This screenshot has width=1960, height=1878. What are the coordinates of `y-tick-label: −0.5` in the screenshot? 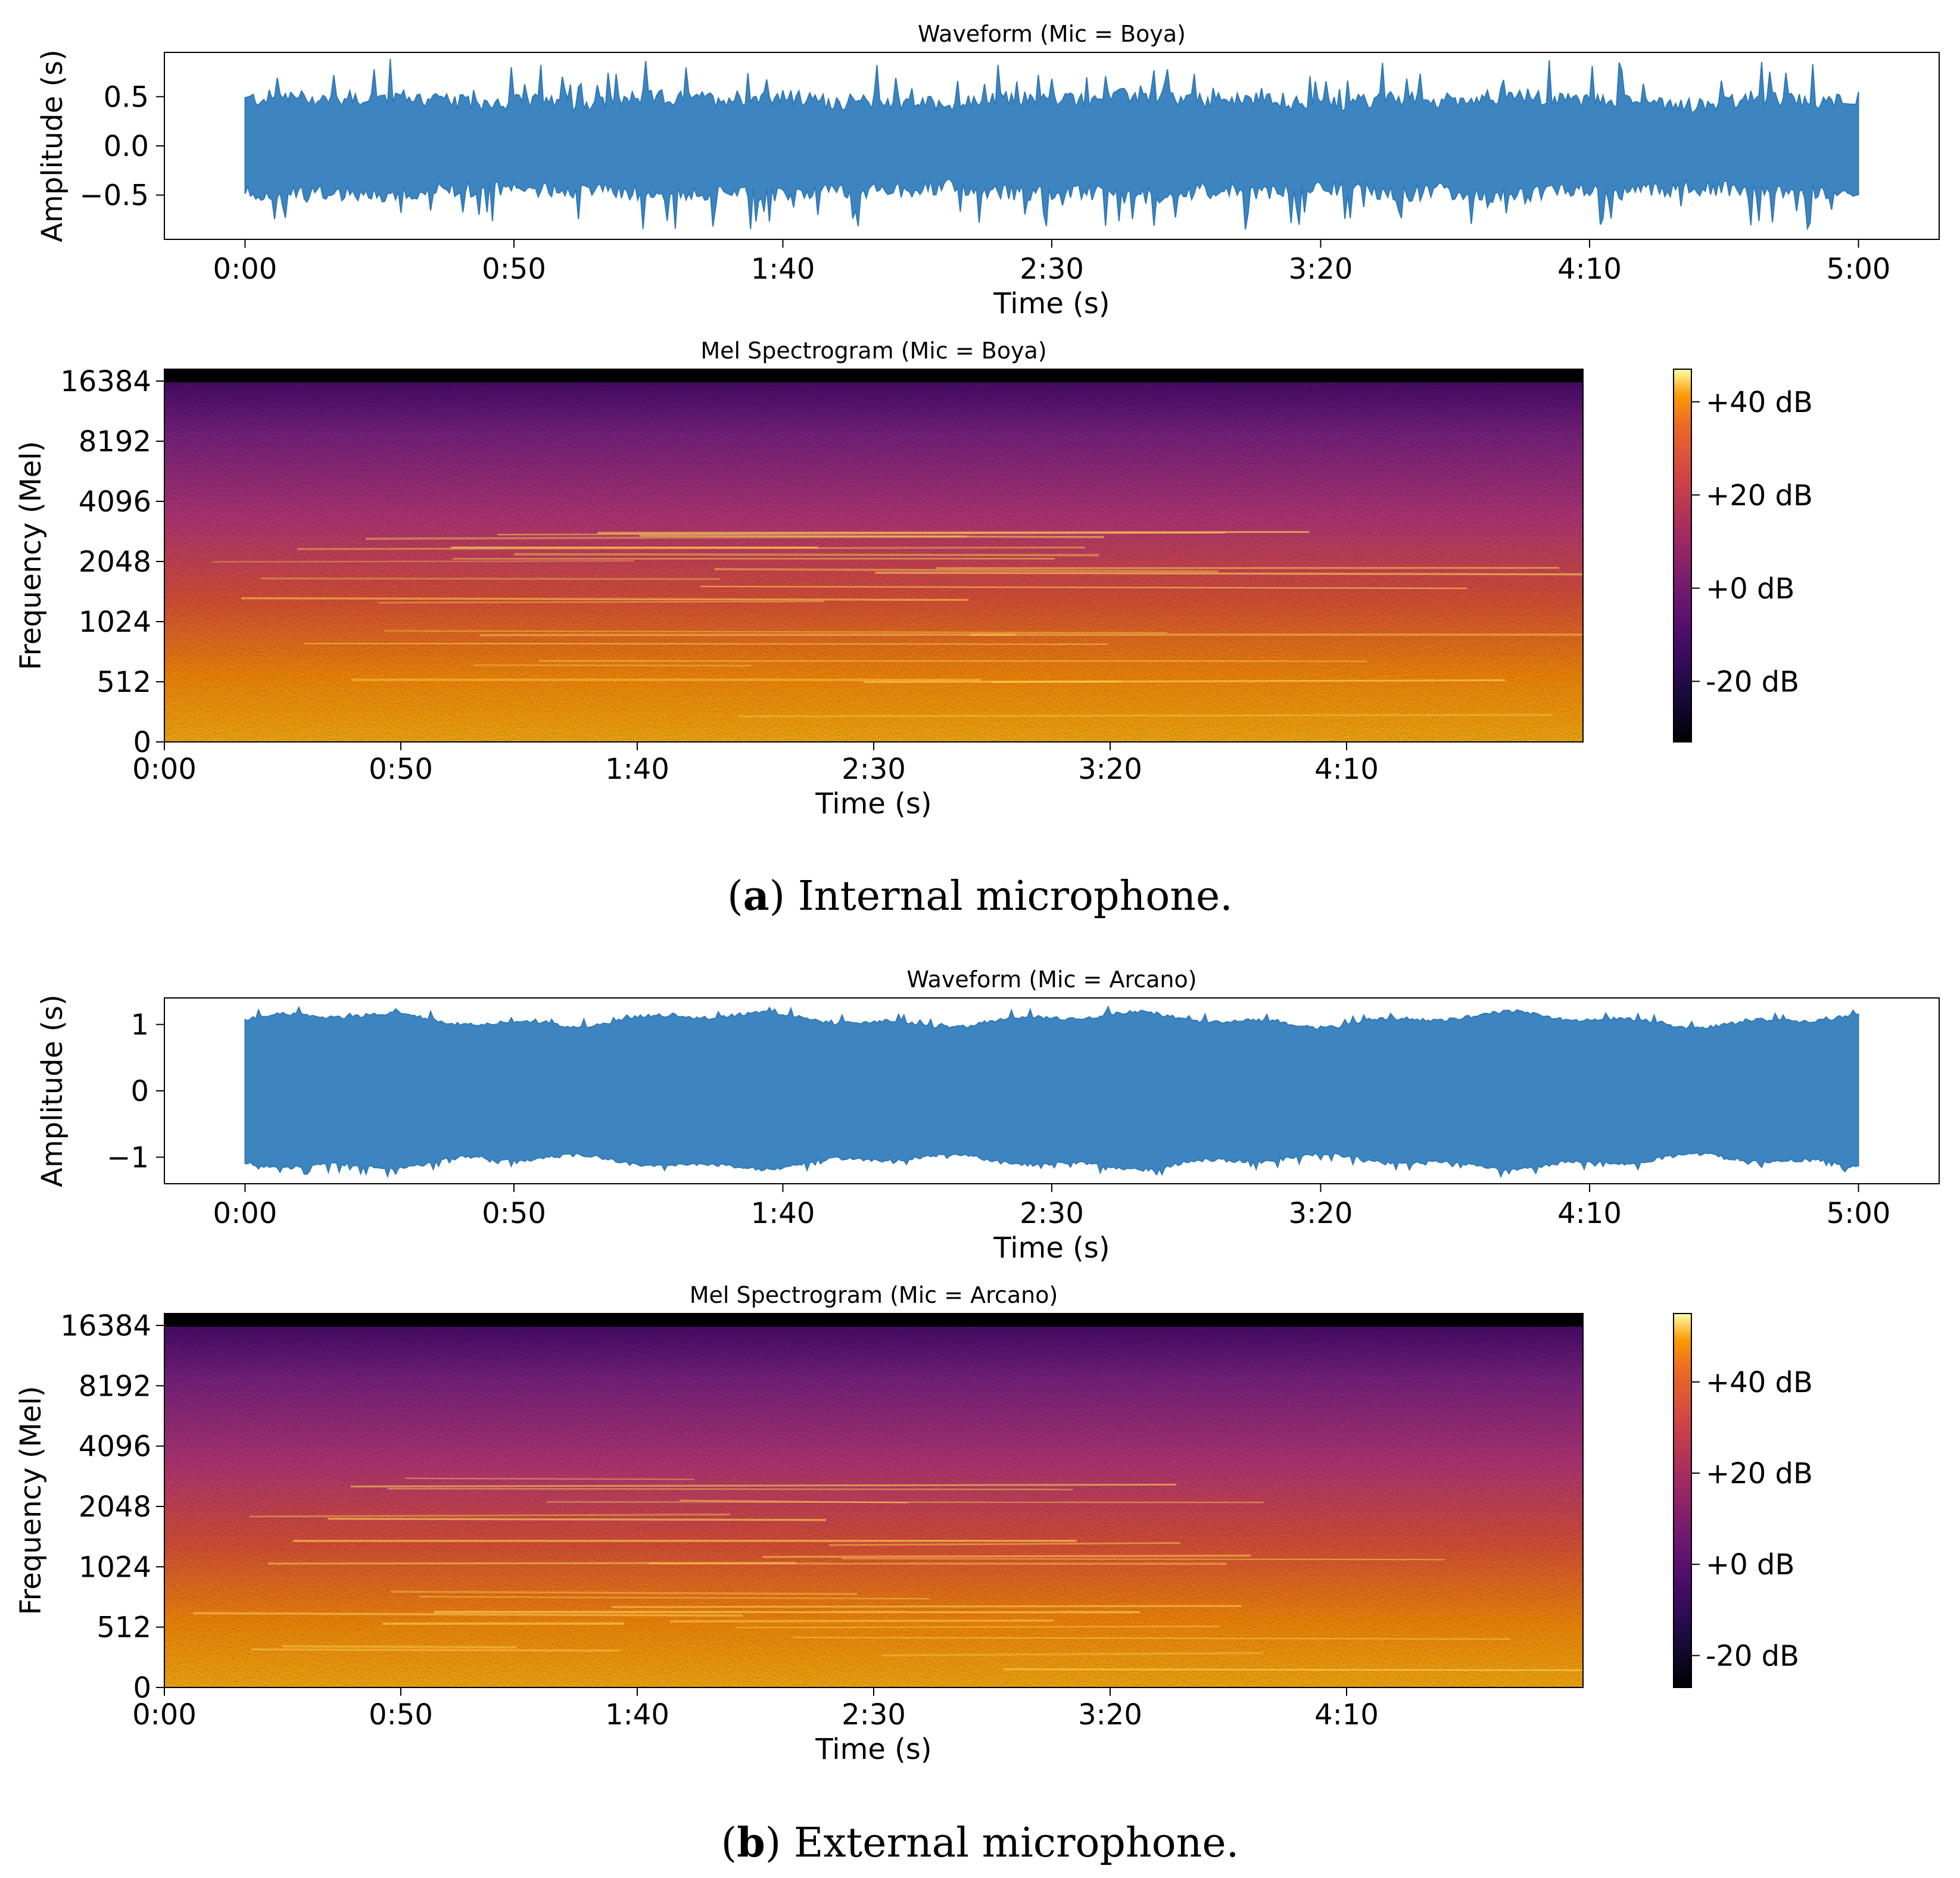 It's located at (114, 196).